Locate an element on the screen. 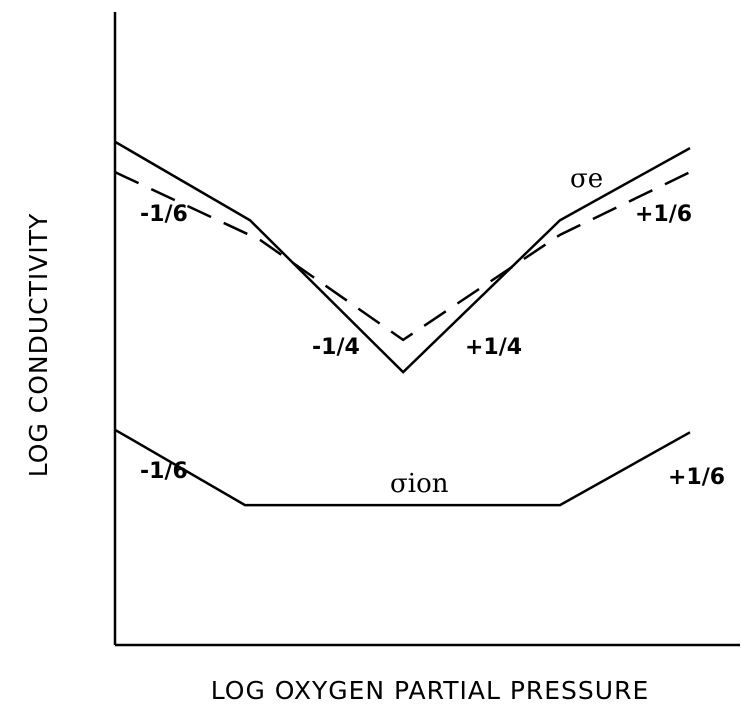 Image resolution: width=742 pixels, height=717 pixels. y-axis-label: LOG CONDUCTIVITY is located at coordinates (38, 345).